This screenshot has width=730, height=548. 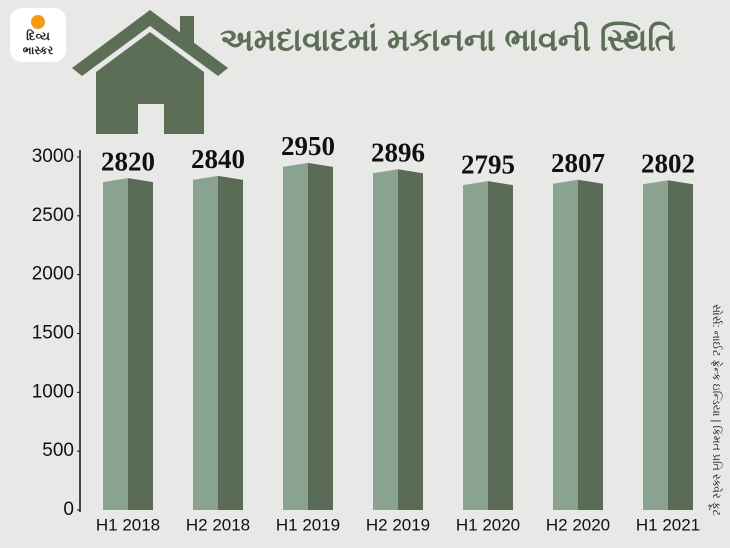 What do you see at coordinates (53, 391) in the screenshot?
I see `y-tick-label: 1000` at bounding box center [53, 391].